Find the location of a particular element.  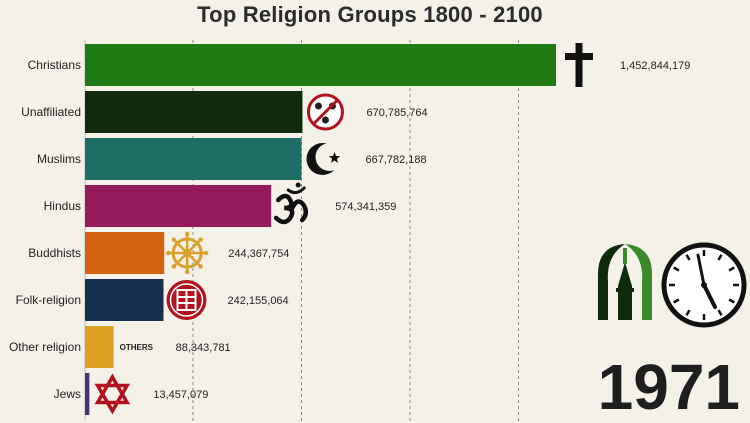

chart-title: Top Religion Groups 1800 - 2100 is located at coordinates (370, 14).